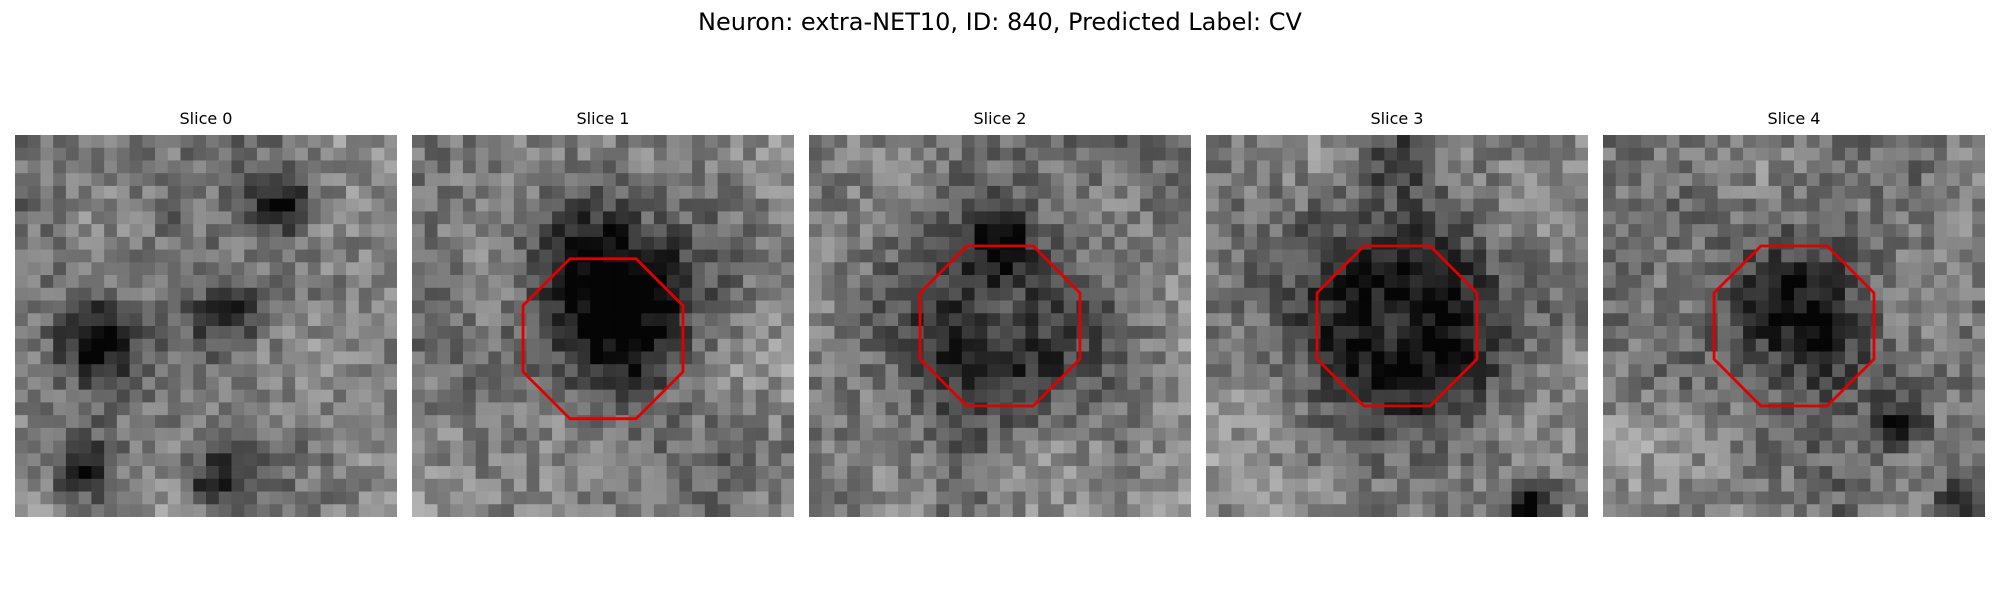  Describe the element at coordinates (1794, 118) in the screenshot. I see `slice-title: Slice 4` at that location.